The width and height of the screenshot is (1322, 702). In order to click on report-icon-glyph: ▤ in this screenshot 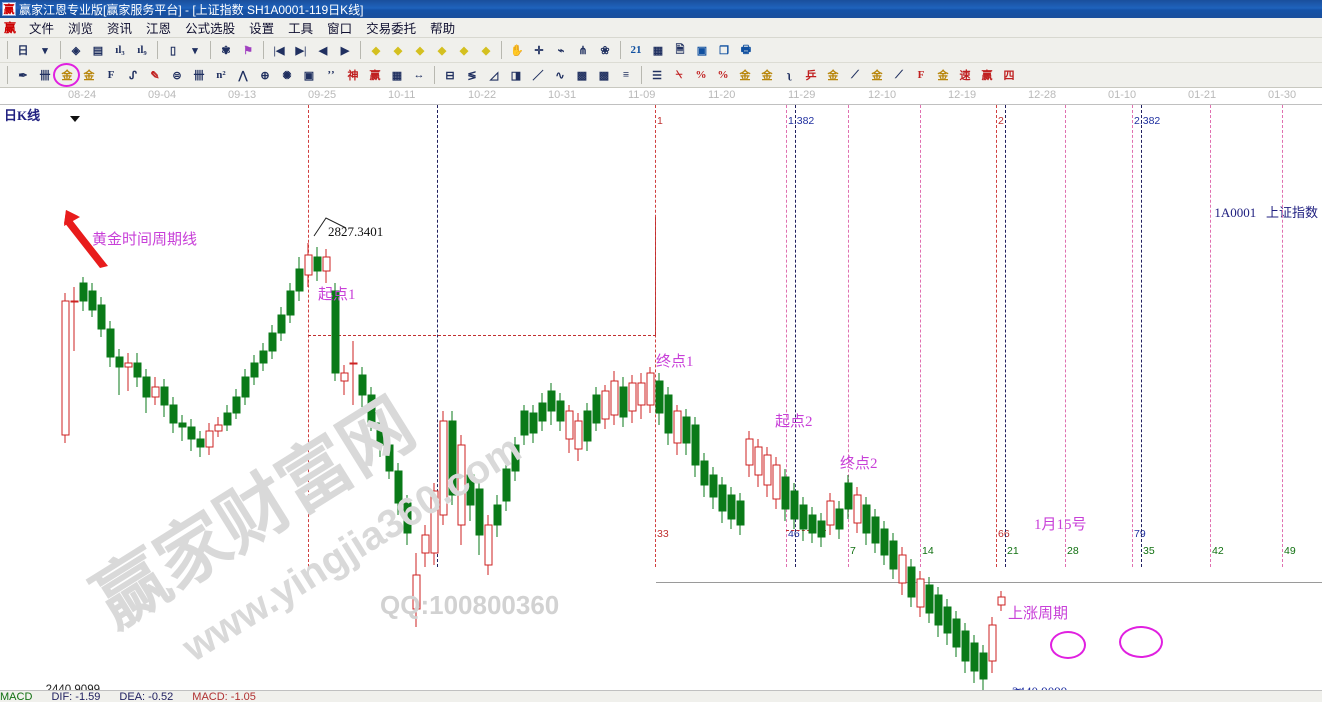, I will do `click(98, 50)`.